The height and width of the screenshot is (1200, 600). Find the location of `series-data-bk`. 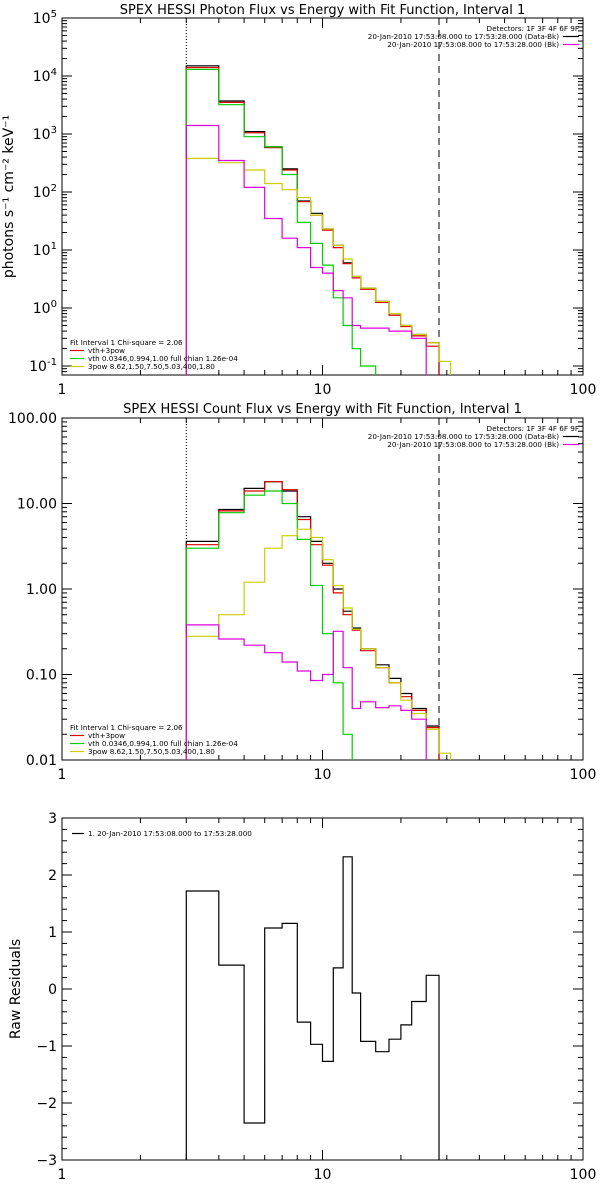

series-data-bk is located at coordinates (312, 620).